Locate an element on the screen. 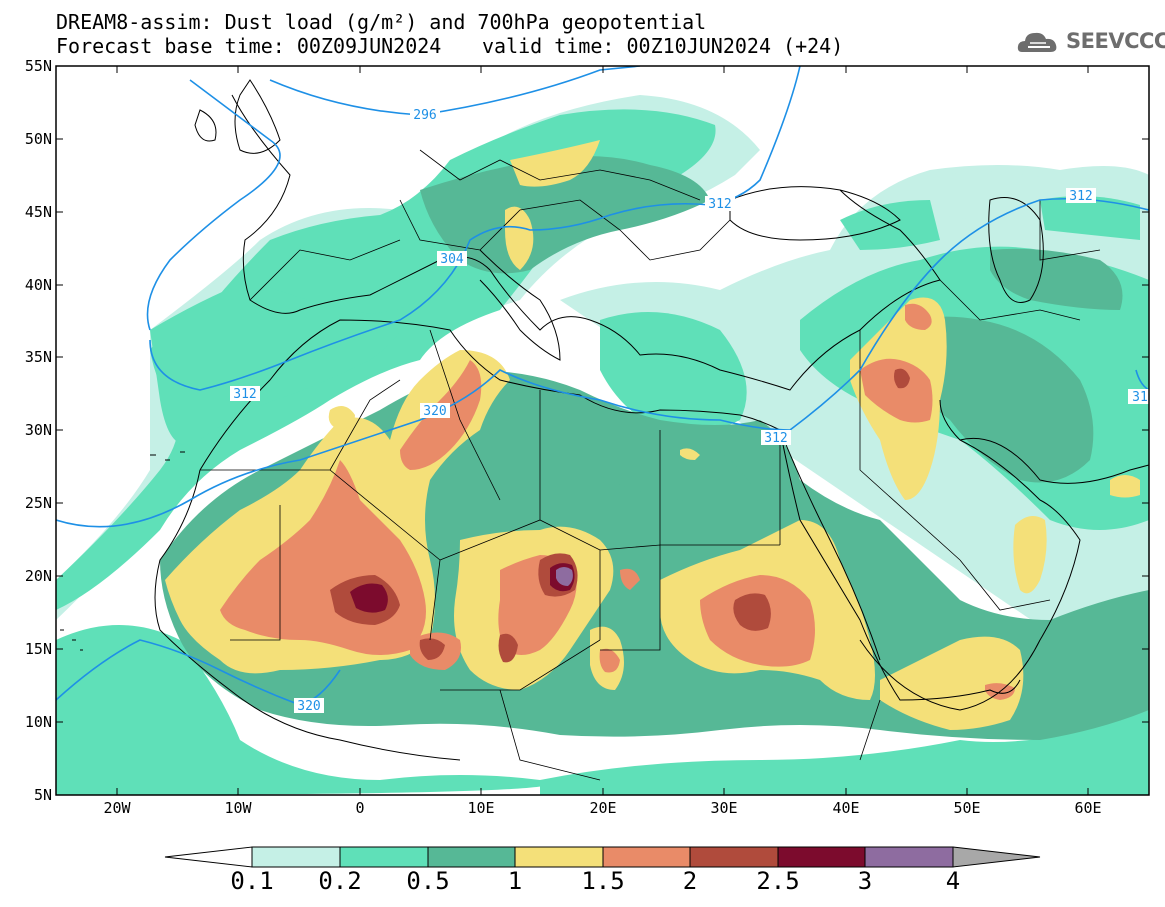 The height and width of the screenshot is (907, 1165). lat-label: 25N is located at coordinates (38, 503).